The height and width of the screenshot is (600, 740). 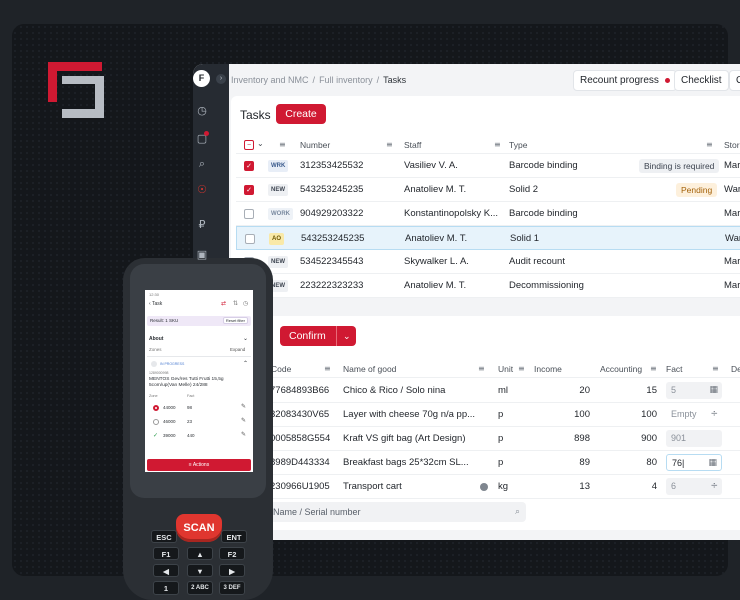 What do you see at coordinates (524, 189) in the screenshot?
I see `task-type: Solid 2` at bounding box center [524, 189].